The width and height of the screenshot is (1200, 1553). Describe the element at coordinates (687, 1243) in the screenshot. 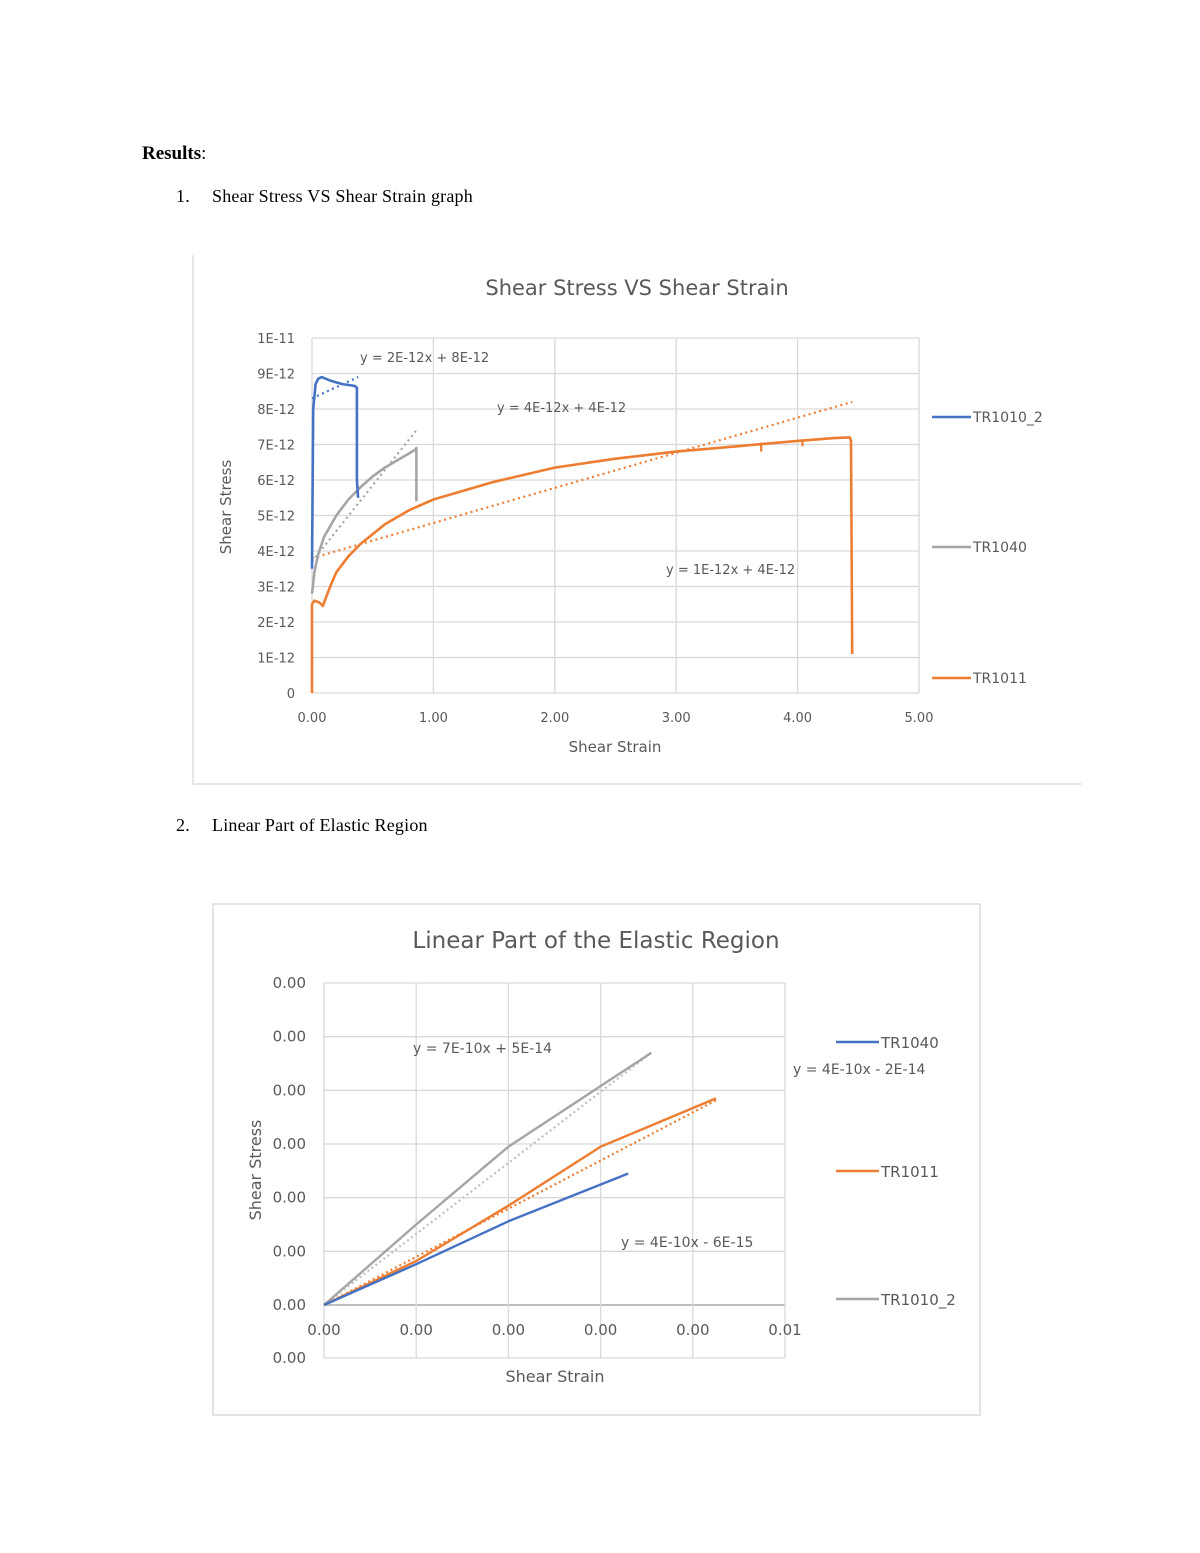

I see `trendline-equation-tr1040: y = 4E-10x - 6E-15` at that location.